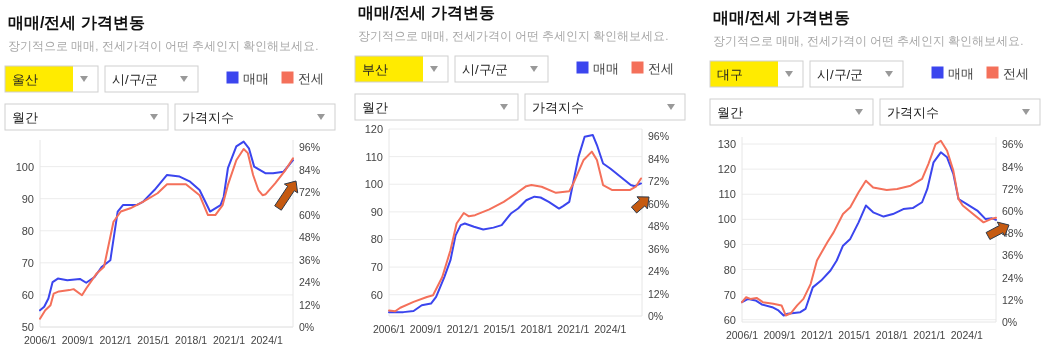 This screenshot has height=353, width=1042. I want to click on y-tick-label: 130, so click(726, 144).